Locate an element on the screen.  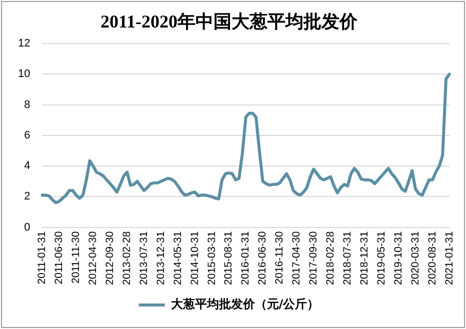
x-tick-label: 2017-04-30 is located at coordinates (296, 258).